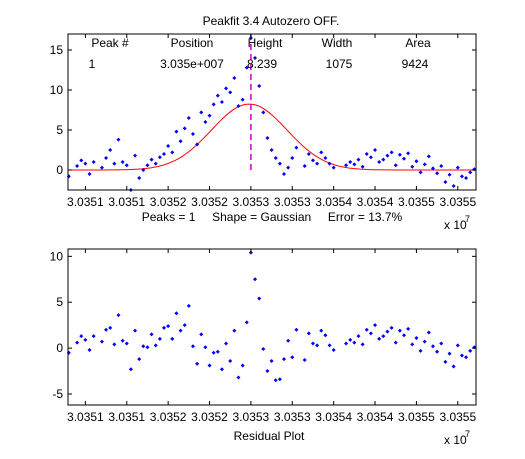 The width and height of the screenshot is (525, 459). I want to click on residual-xtick-label: 3.0351, so click(126, 417).